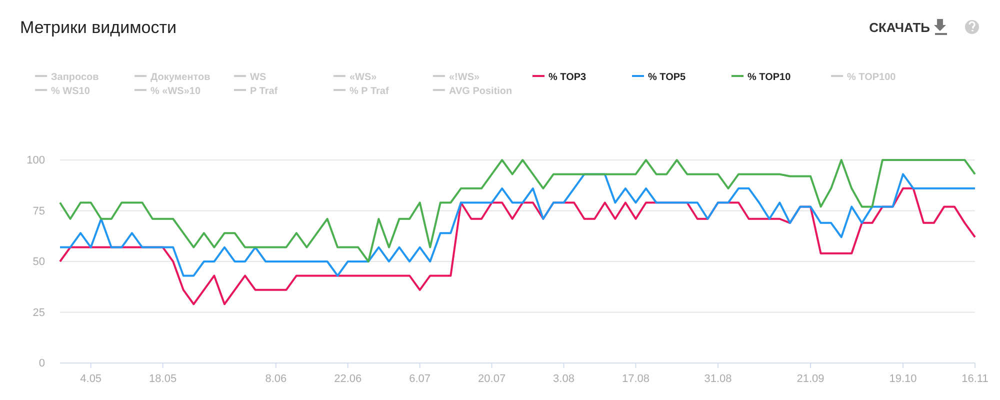  I want to click on x-tick-label: 18.05, so click(163, 378).